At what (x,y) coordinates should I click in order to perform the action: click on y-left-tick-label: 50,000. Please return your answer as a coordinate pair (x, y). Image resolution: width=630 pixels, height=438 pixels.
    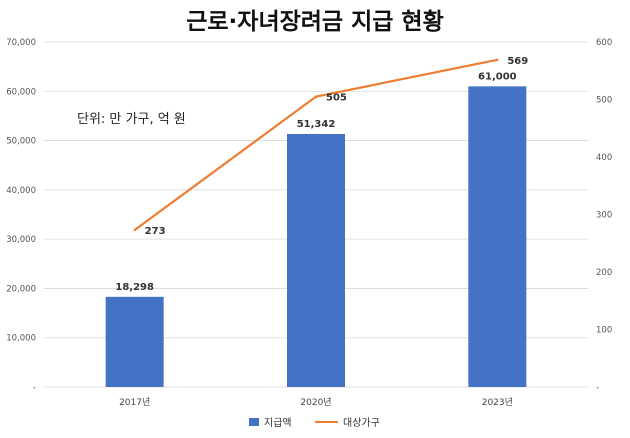
    Looking at the image, I should click on (21, 142).